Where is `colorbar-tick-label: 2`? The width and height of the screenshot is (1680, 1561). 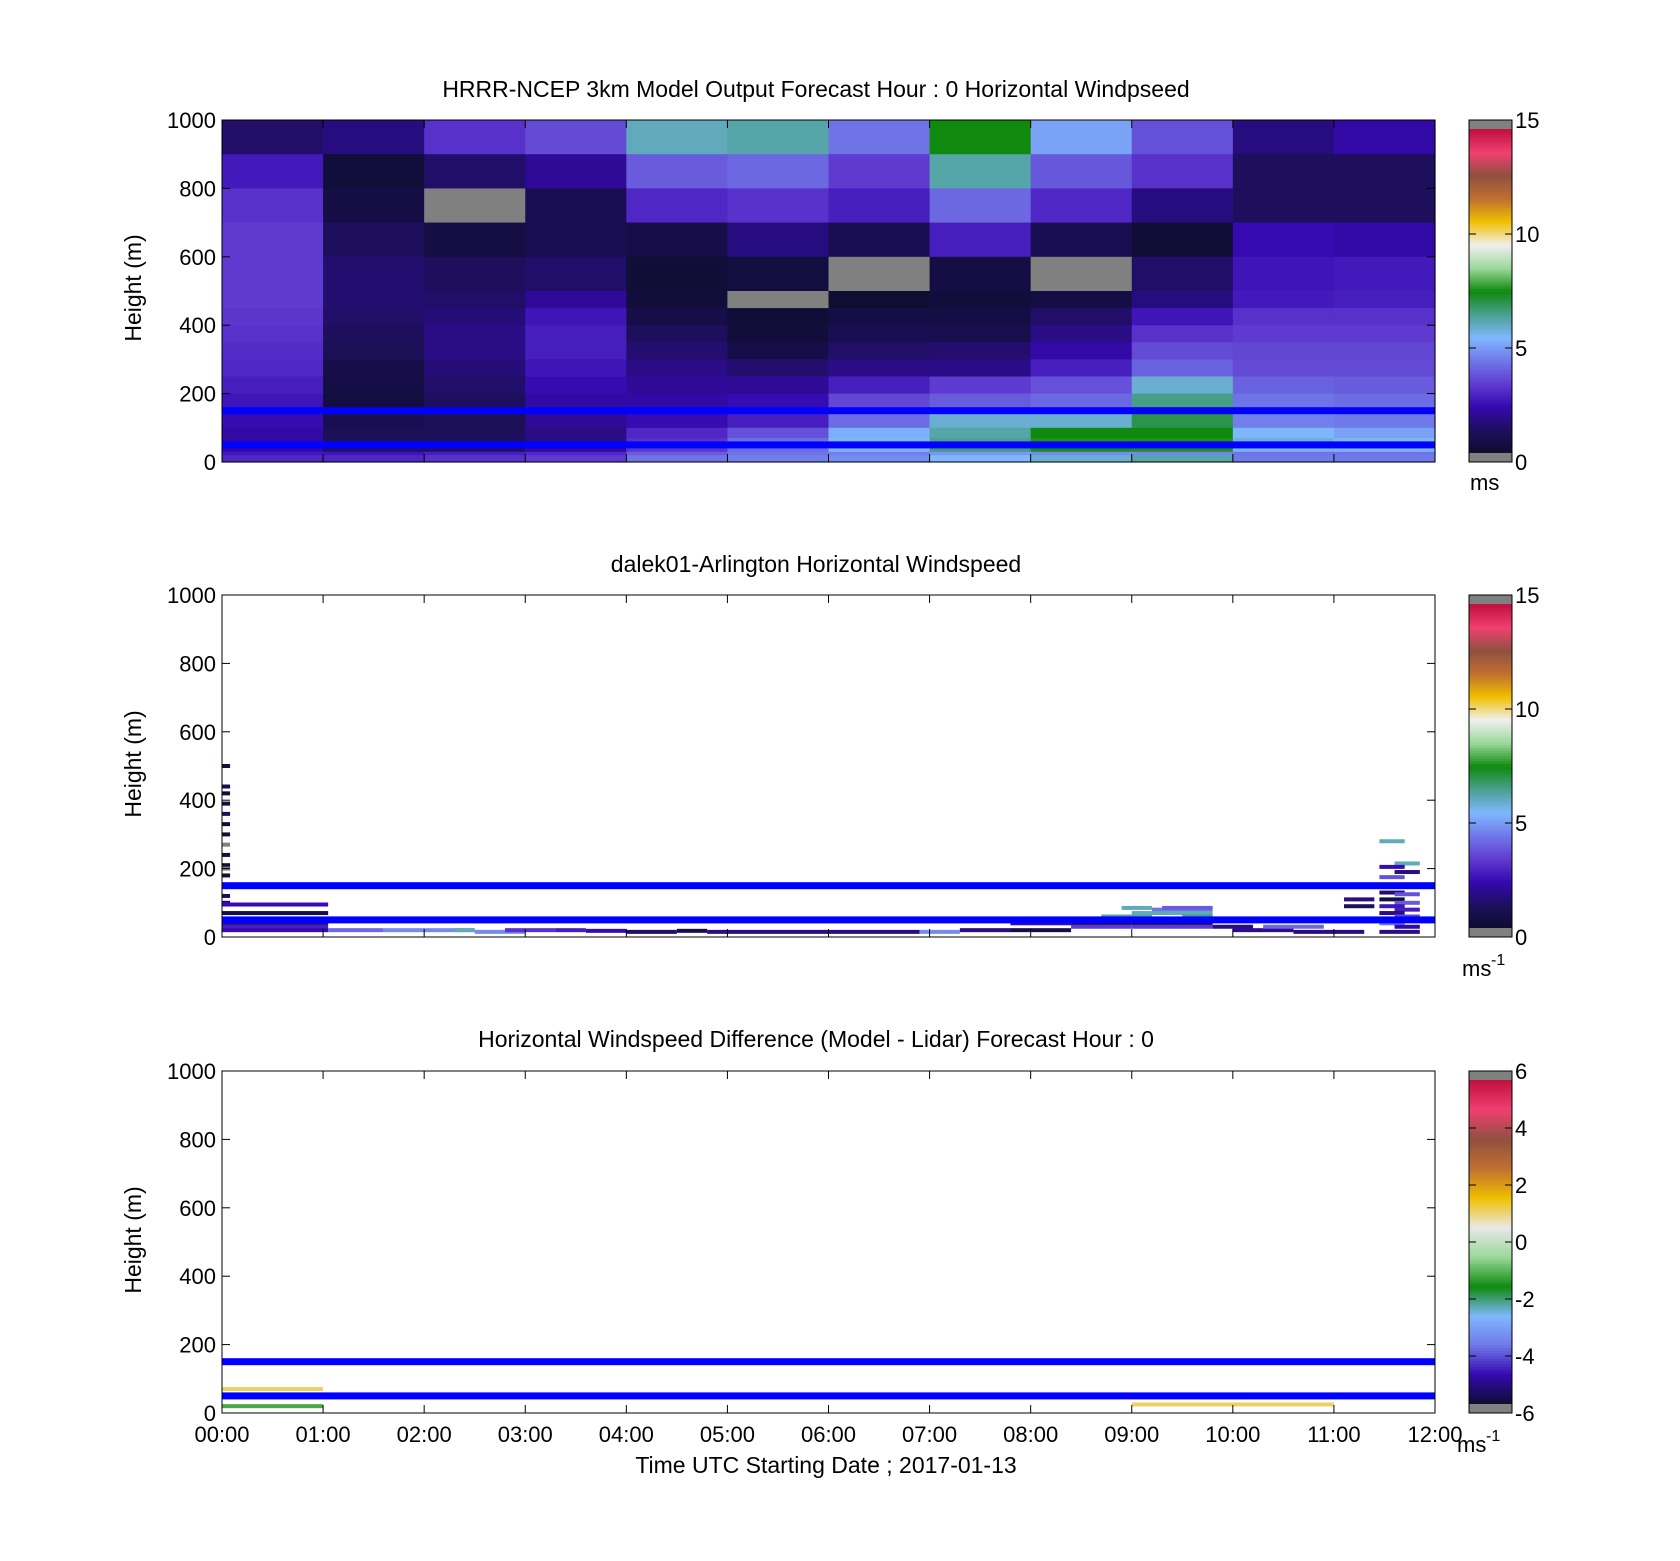
colorbar-tick-label: 2 is located at coordinates (1521, 1185).